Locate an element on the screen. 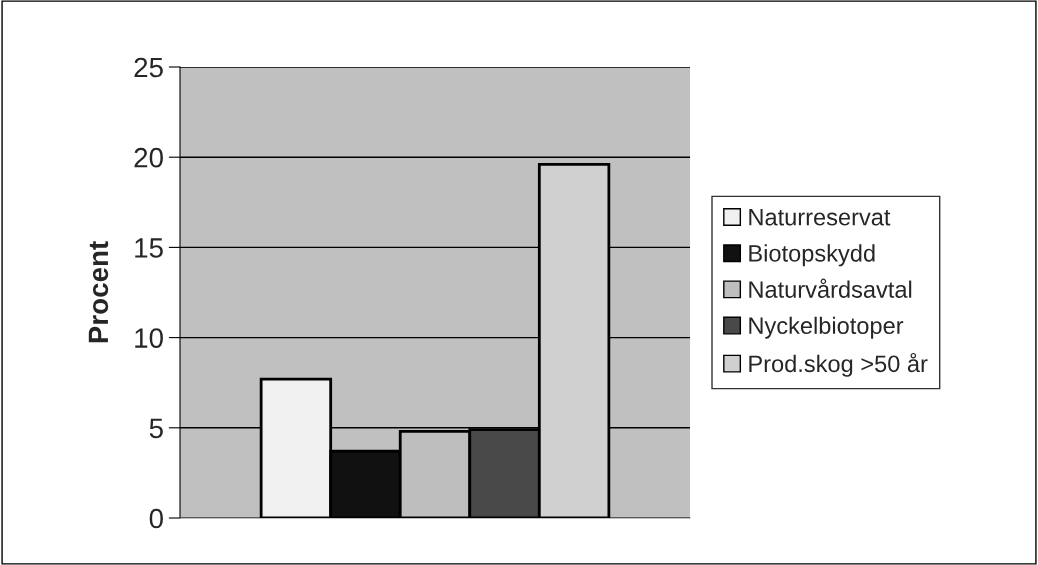 Image resolution: width=1038 pixels, height=565 pixels. y-tick-label: 20 is located at coordinates (148, 157).